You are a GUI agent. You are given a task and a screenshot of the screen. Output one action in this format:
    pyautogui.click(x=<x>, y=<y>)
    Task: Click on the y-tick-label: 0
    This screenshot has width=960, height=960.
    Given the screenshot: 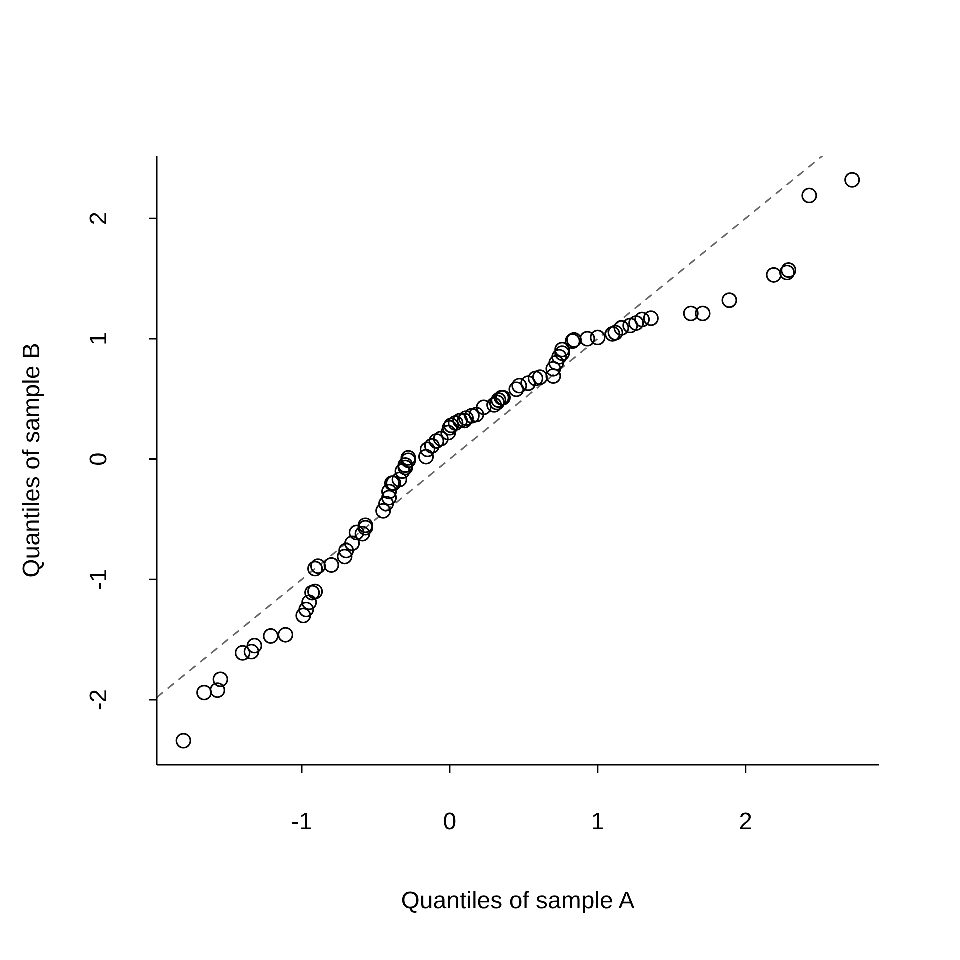 What is the action you would take?
    pyautogui.click(x=99, y=459)
    